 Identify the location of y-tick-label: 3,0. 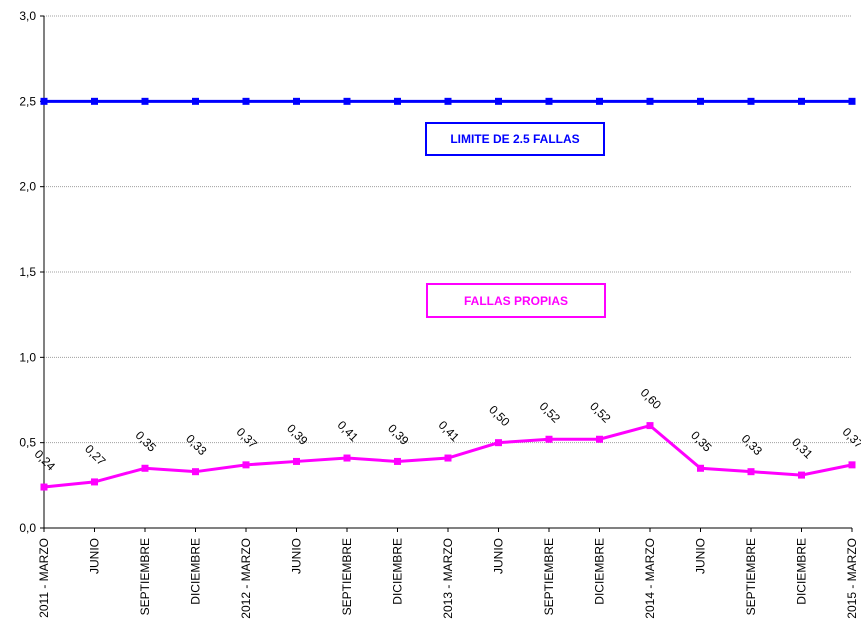
(27, 16).